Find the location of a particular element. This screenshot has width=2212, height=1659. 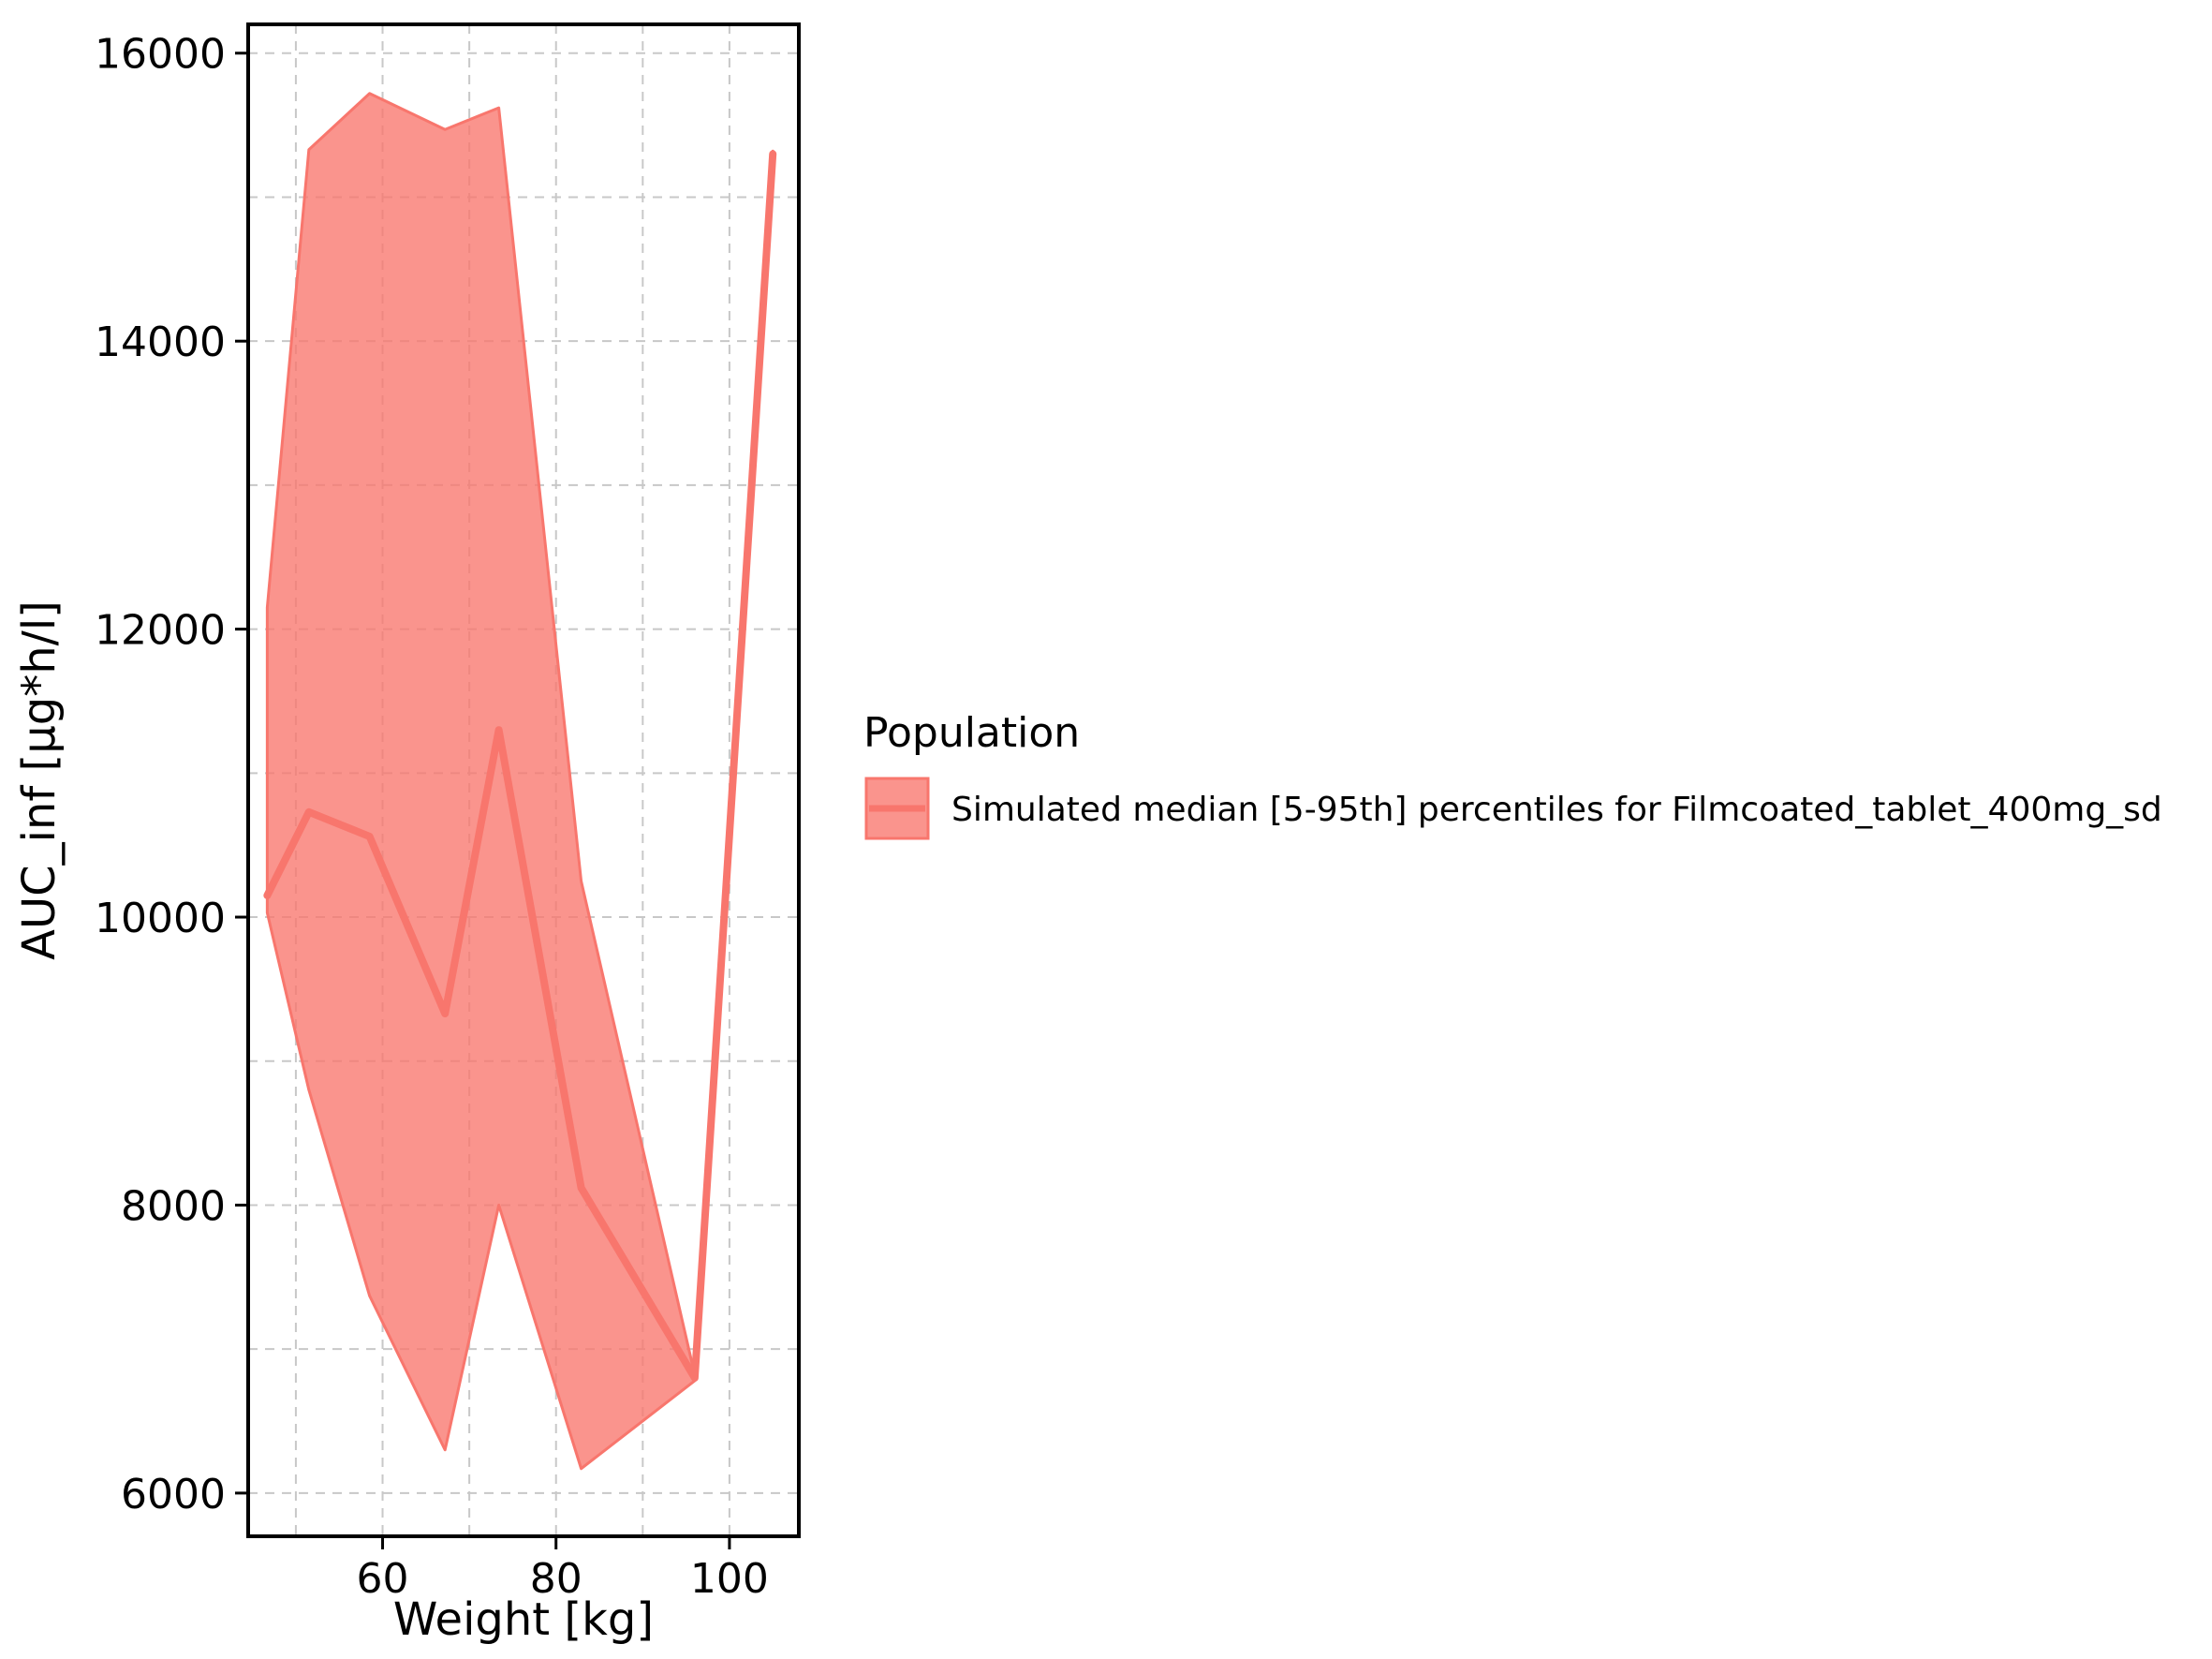

y-tick-label: 12000 is located at coordinates (160, 631).